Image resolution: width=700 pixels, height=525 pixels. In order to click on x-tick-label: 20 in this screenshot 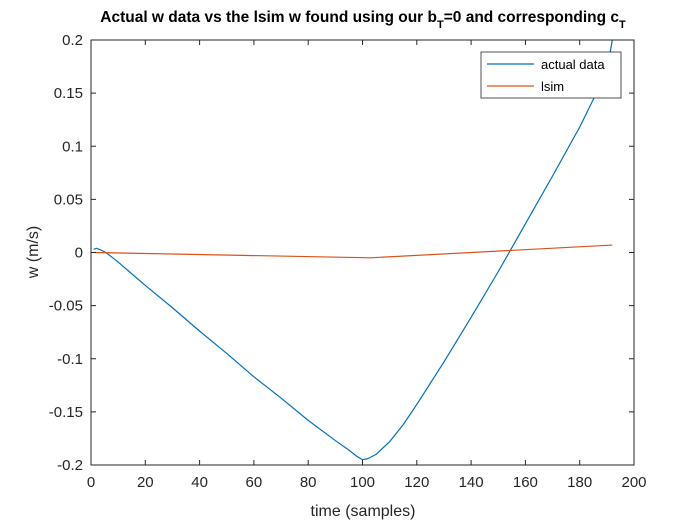, I will do `click(145, 482)`.